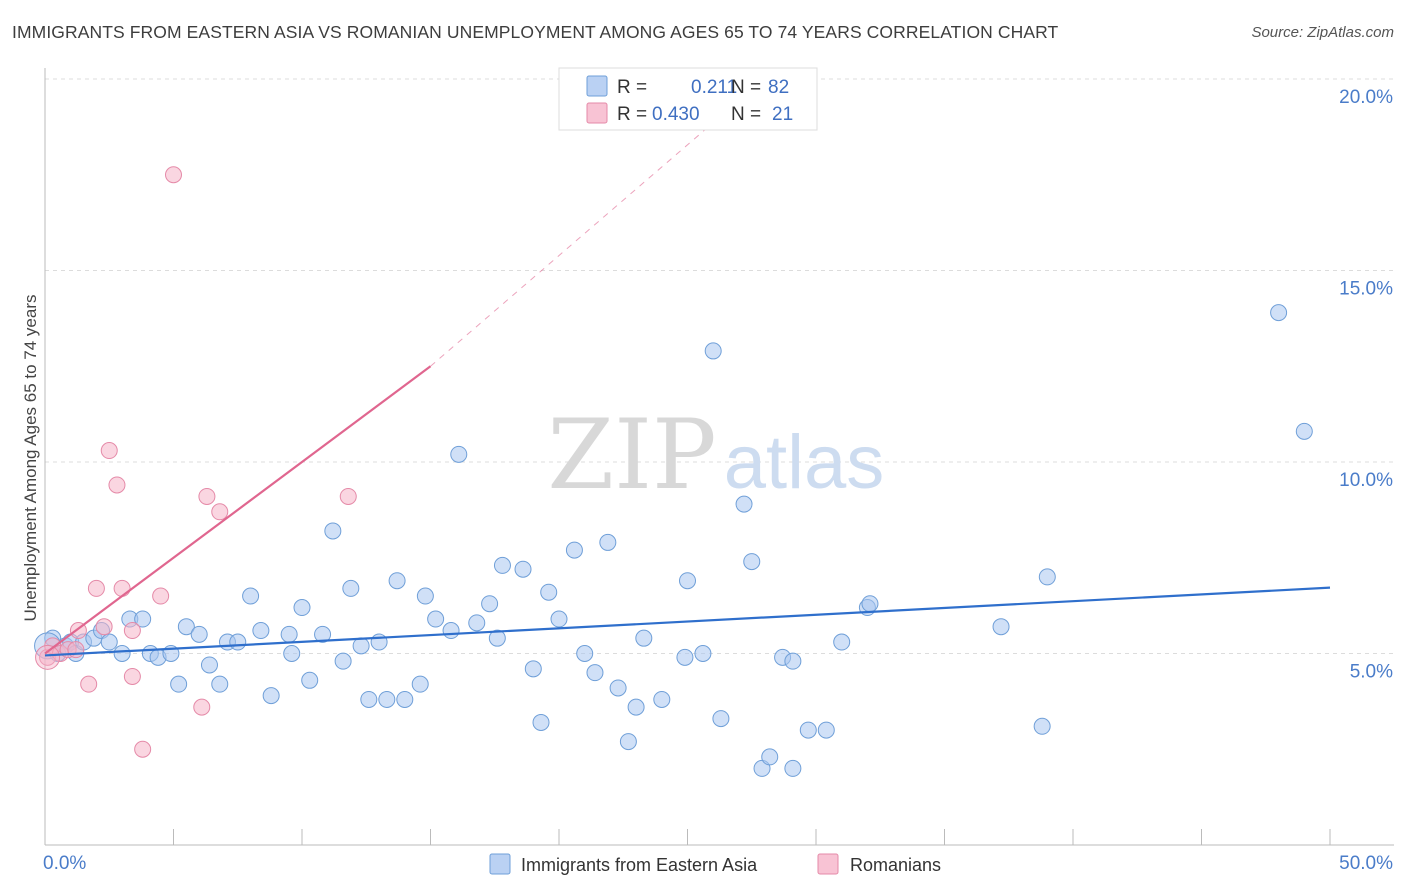  What do you see at coordinates (828, 864) in the screenshot?
I see `bottom-legend-swatch-pink` at bounding box center [828, 864].